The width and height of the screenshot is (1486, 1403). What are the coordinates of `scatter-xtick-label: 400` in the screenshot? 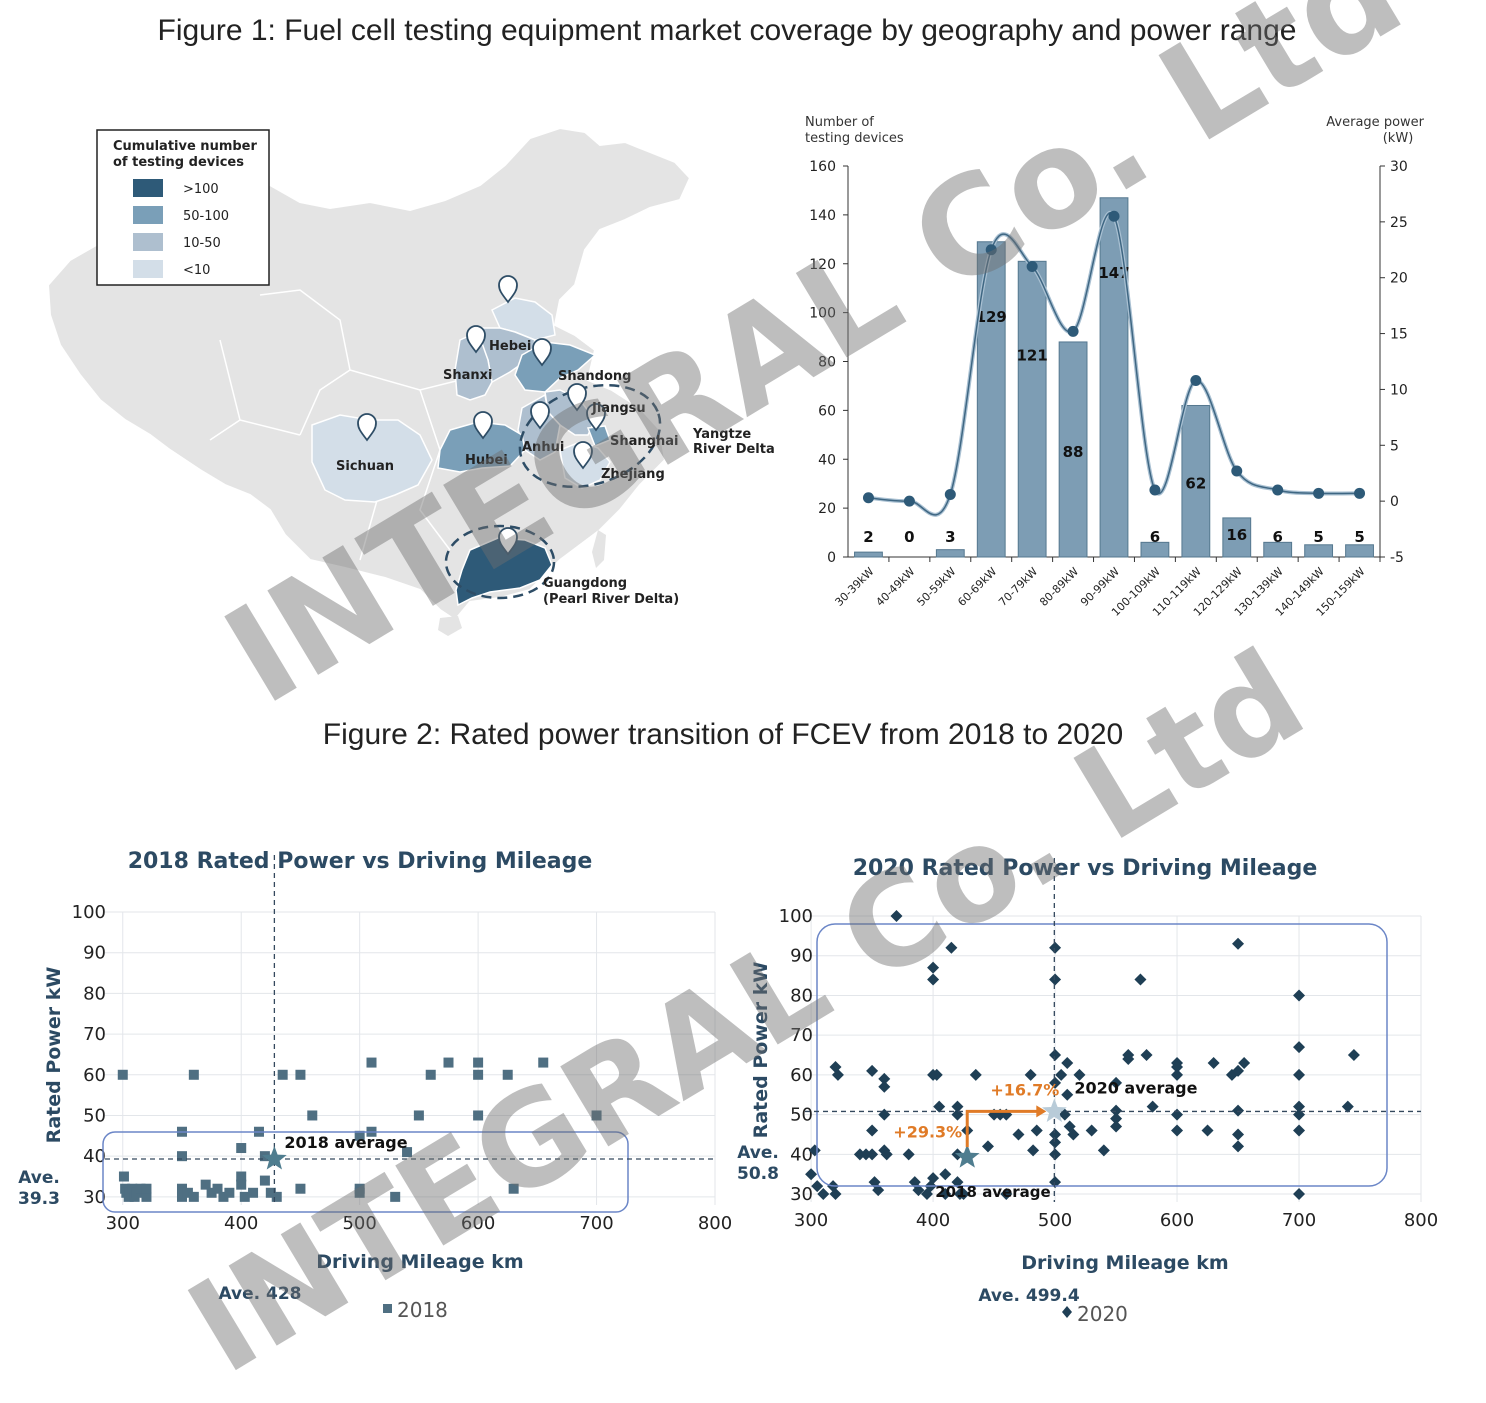 It's located at (933, 1220).